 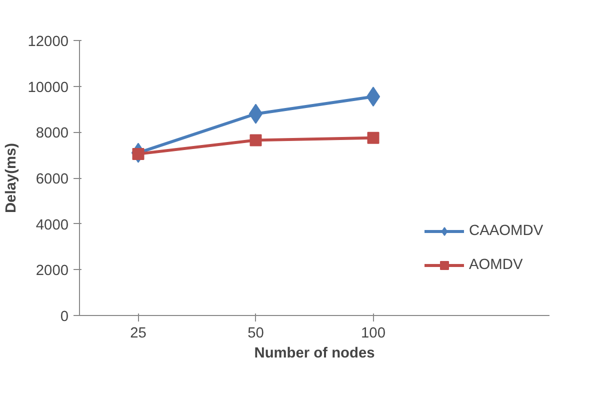 What do you see at coordinates (256, 334) in the screenshot?
I see `x-tick-label: 50` at bounding box center [256, 334].